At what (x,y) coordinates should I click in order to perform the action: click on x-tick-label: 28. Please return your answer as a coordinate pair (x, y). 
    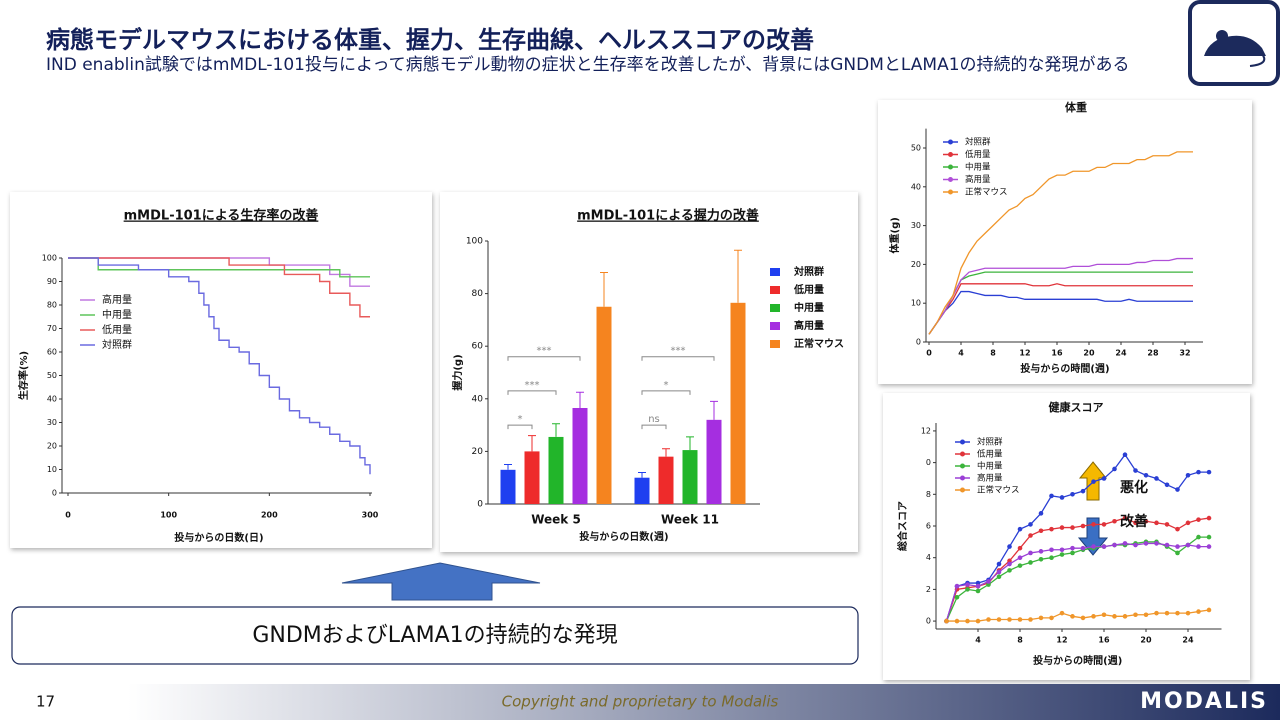
    Looking at the image, I should click on (1153, 353).